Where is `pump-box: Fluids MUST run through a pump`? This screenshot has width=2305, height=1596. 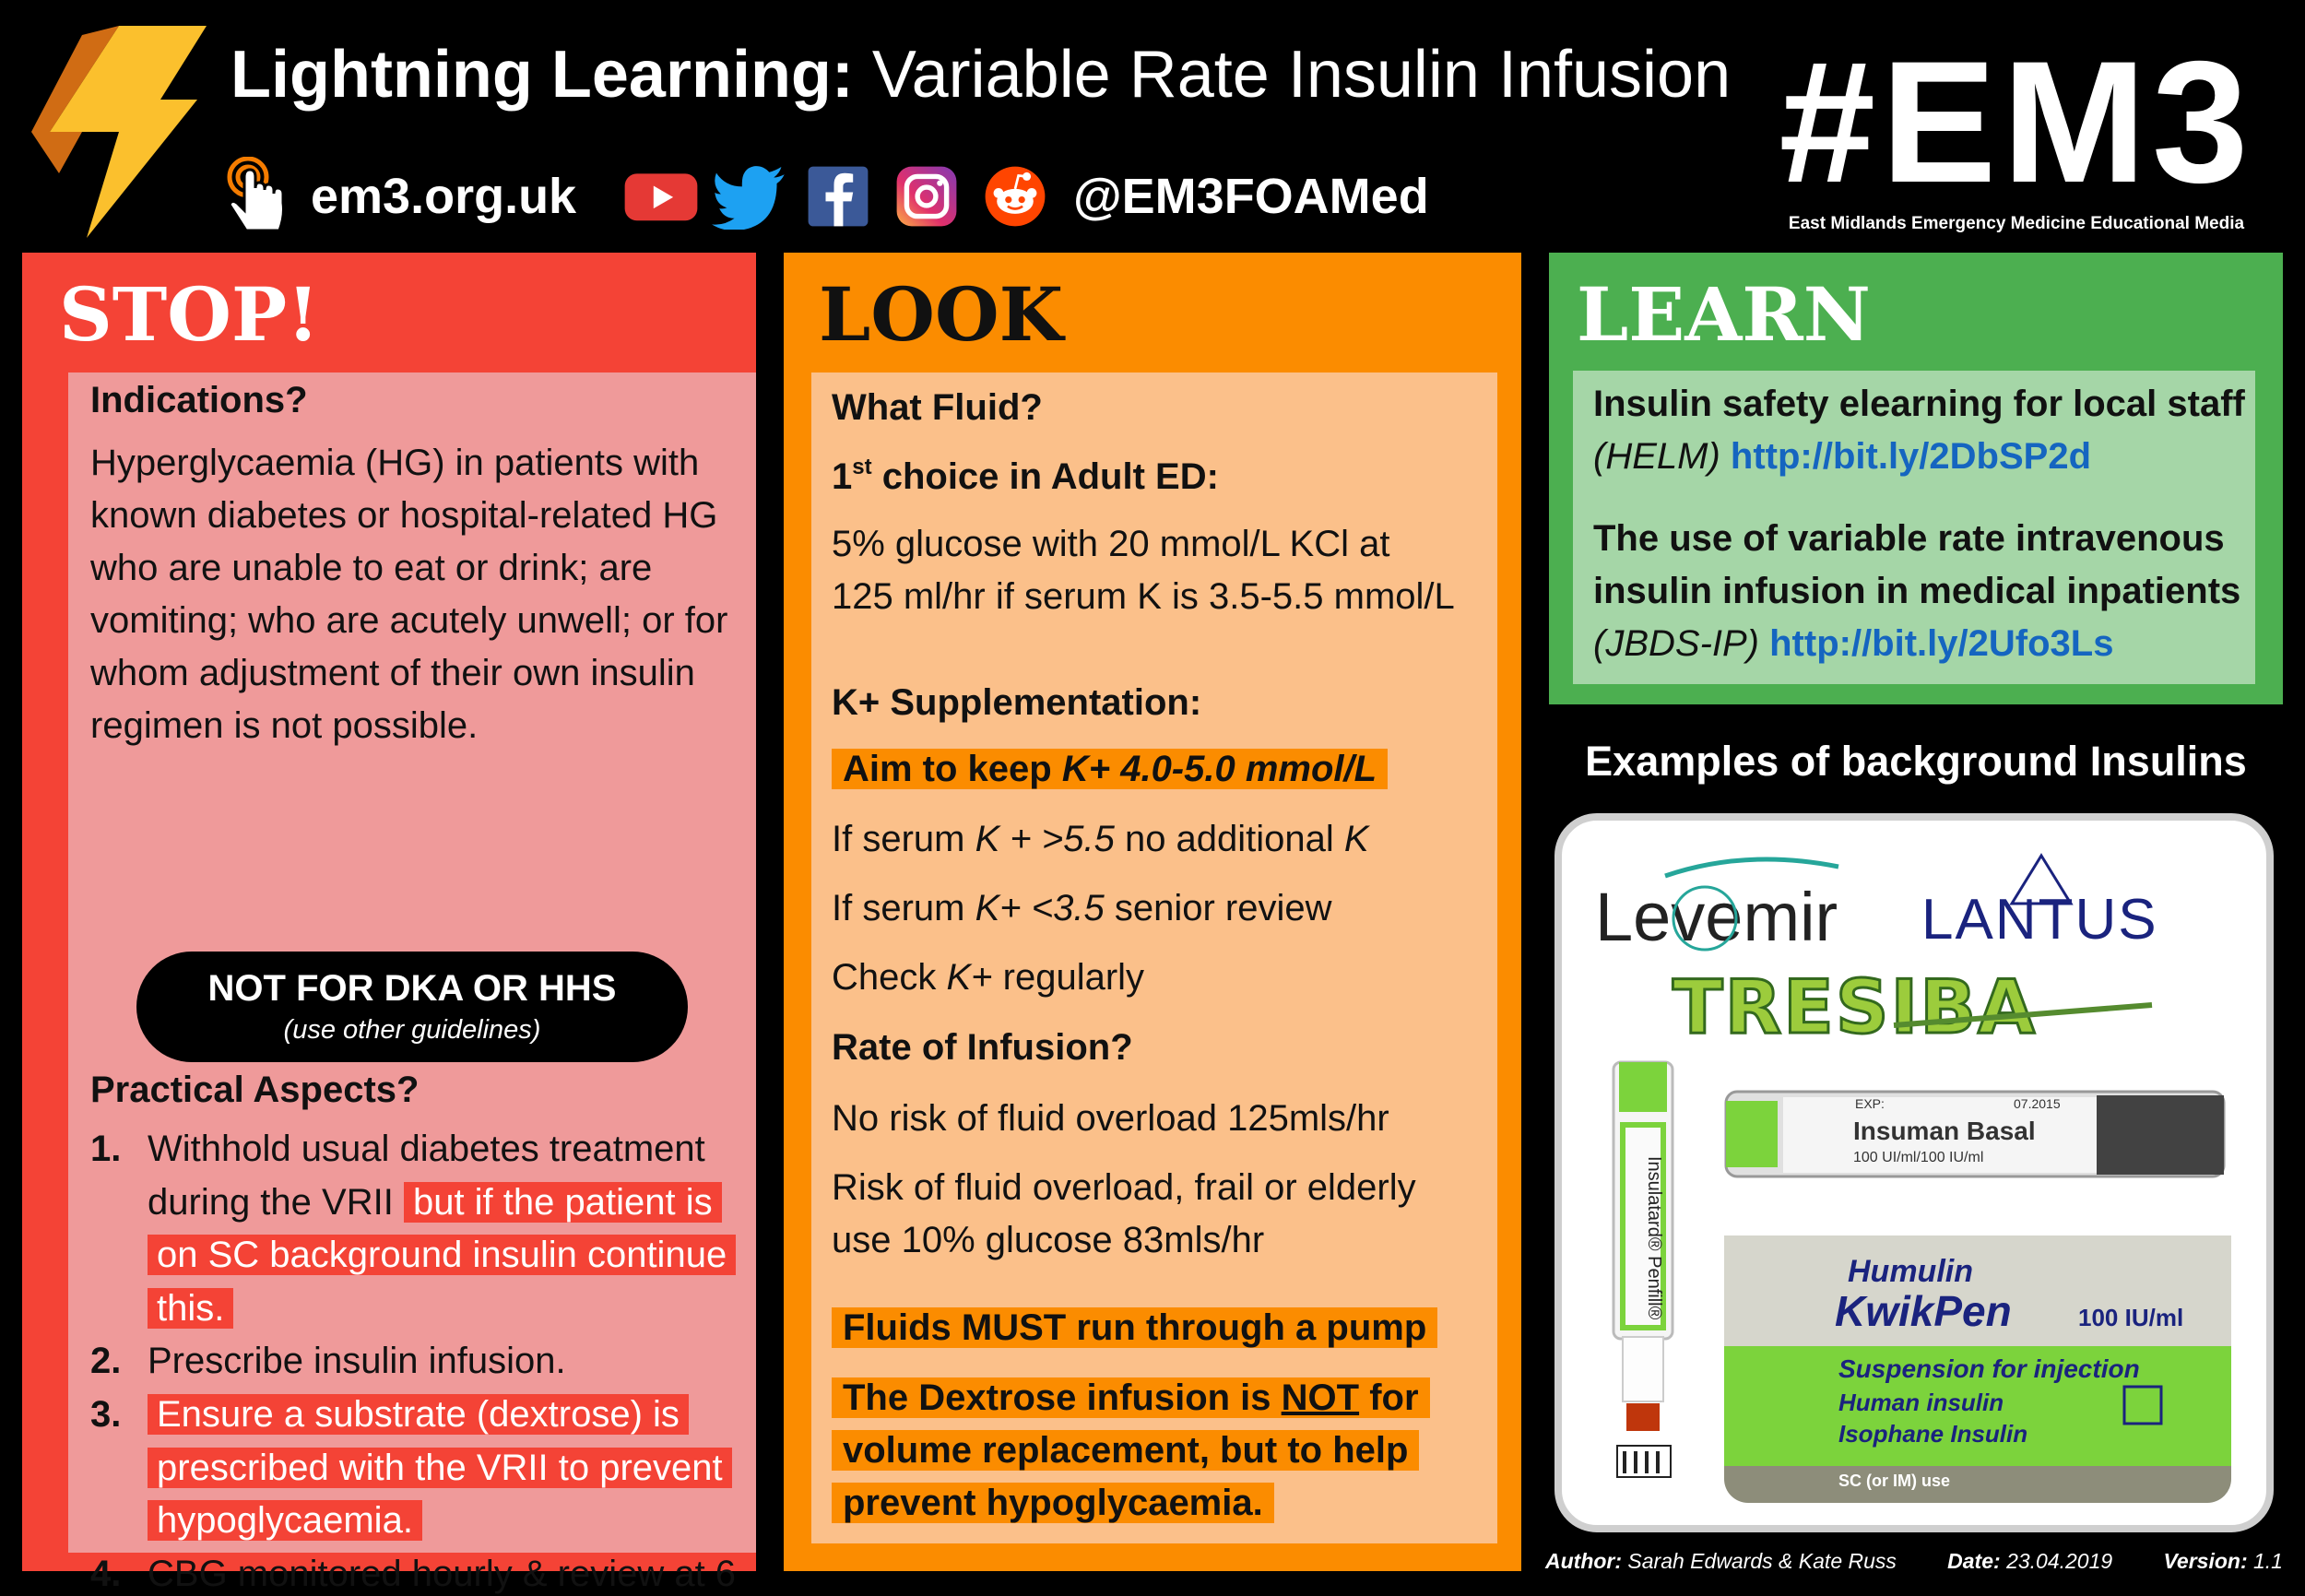 pump-box: Fluids MUST run through a pump is located at coordinates (1159, 1328).